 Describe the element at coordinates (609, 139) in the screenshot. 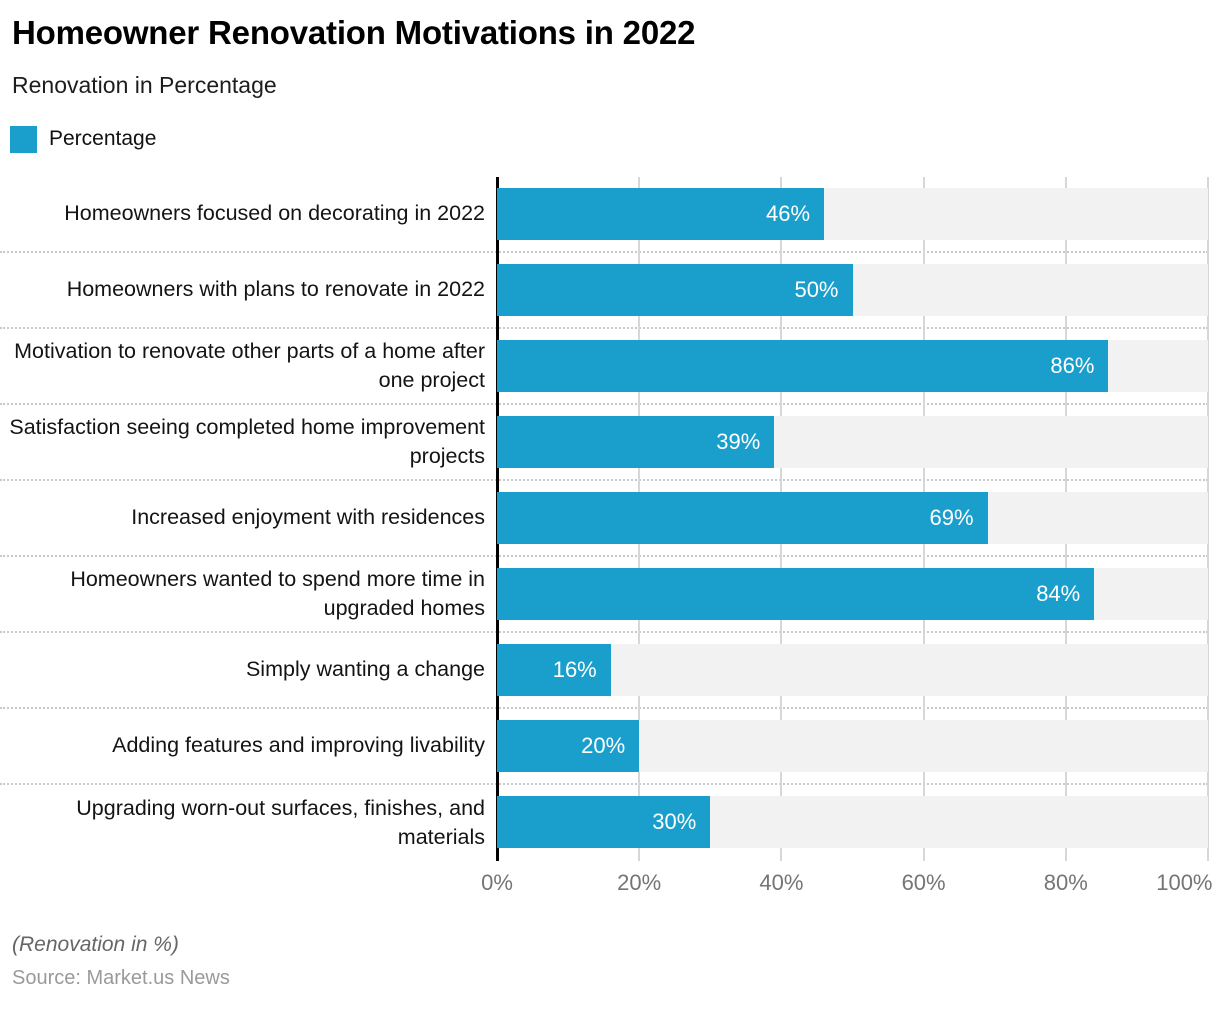

I see `legend: Percentage` at that location.